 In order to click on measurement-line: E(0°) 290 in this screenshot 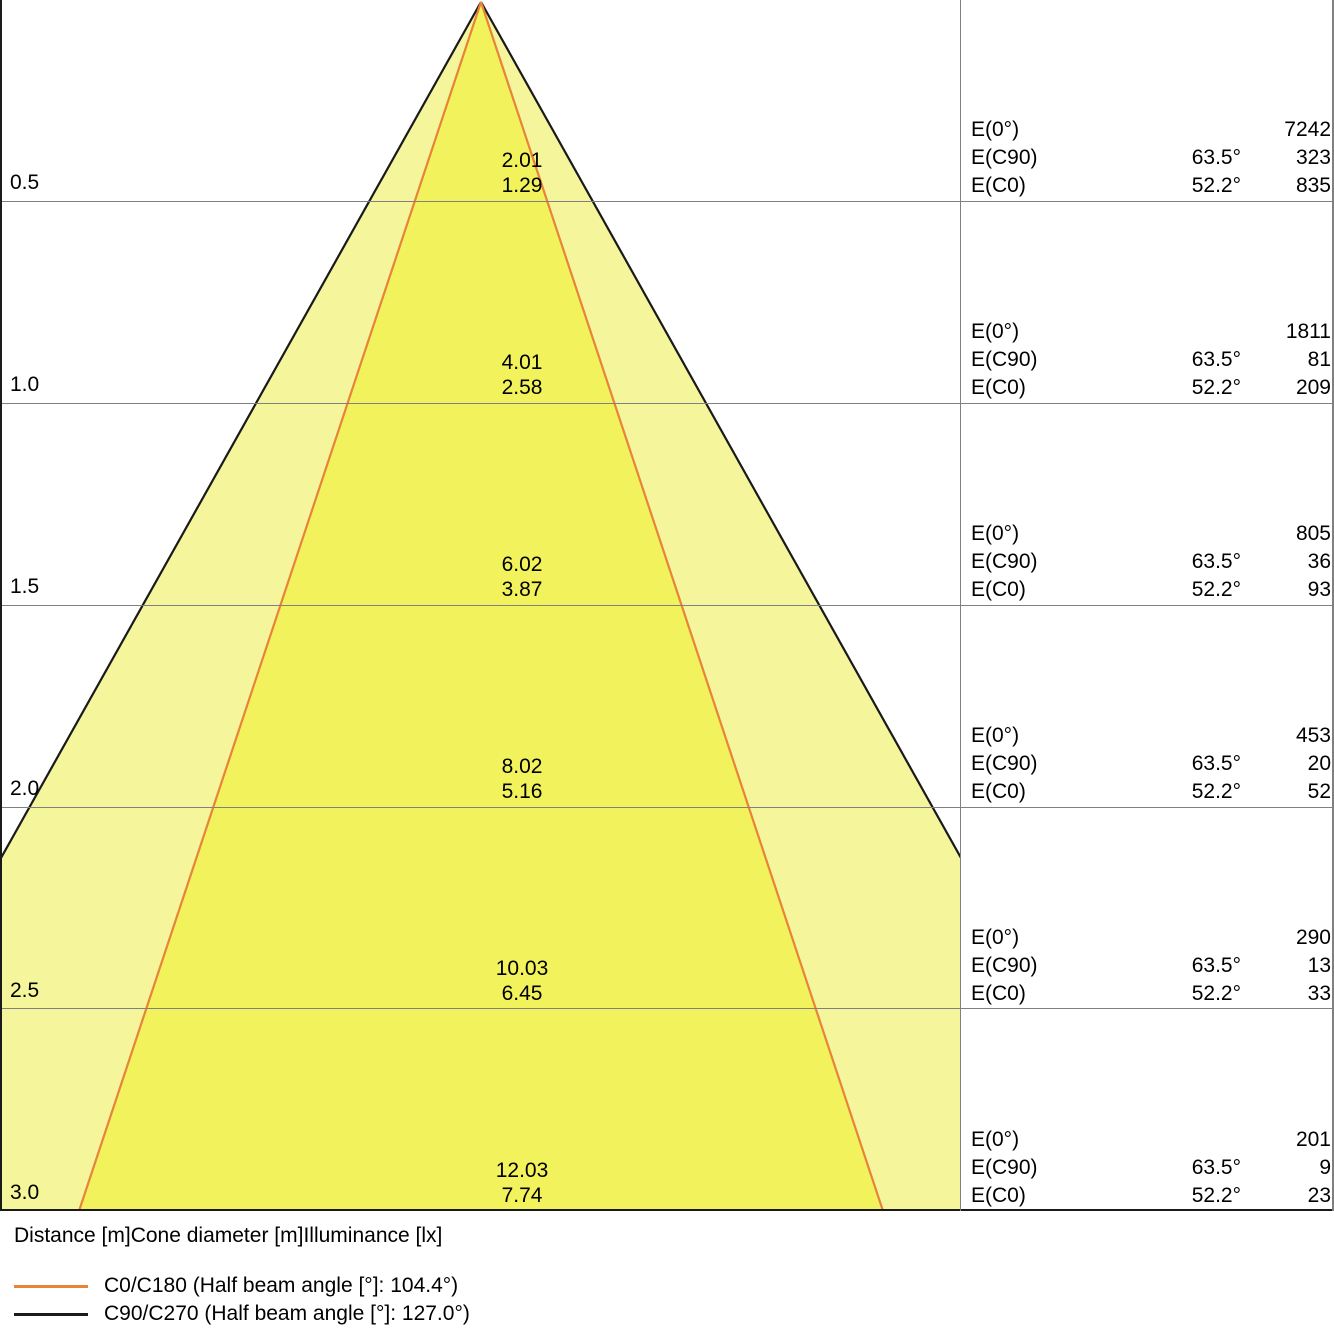, I will do `click(1146, 938)`.